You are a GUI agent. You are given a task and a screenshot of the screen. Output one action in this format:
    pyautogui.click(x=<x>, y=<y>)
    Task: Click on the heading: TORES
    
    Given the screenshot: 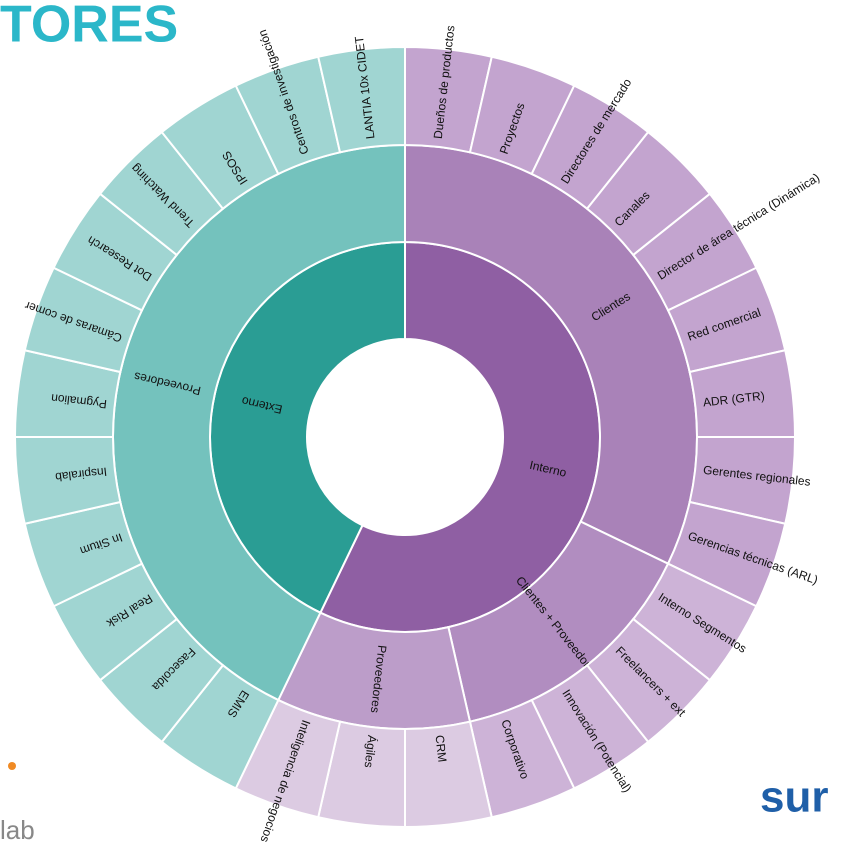 What is the action you would take?
    pyautogui.click(x=89, y=27)
    